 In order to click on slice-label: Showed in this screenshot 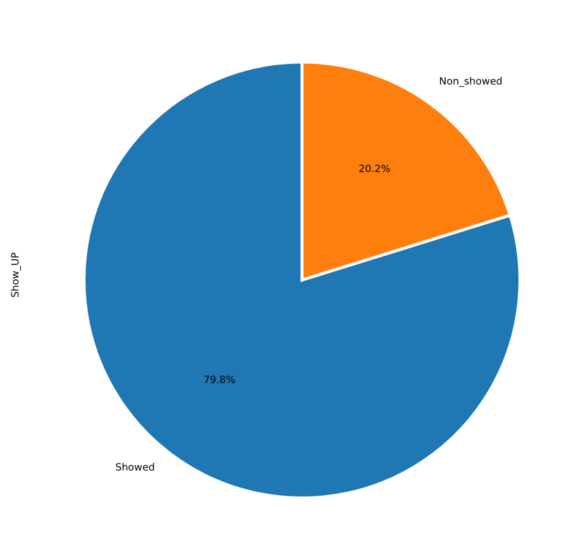, I will do `click(135, 468)`.